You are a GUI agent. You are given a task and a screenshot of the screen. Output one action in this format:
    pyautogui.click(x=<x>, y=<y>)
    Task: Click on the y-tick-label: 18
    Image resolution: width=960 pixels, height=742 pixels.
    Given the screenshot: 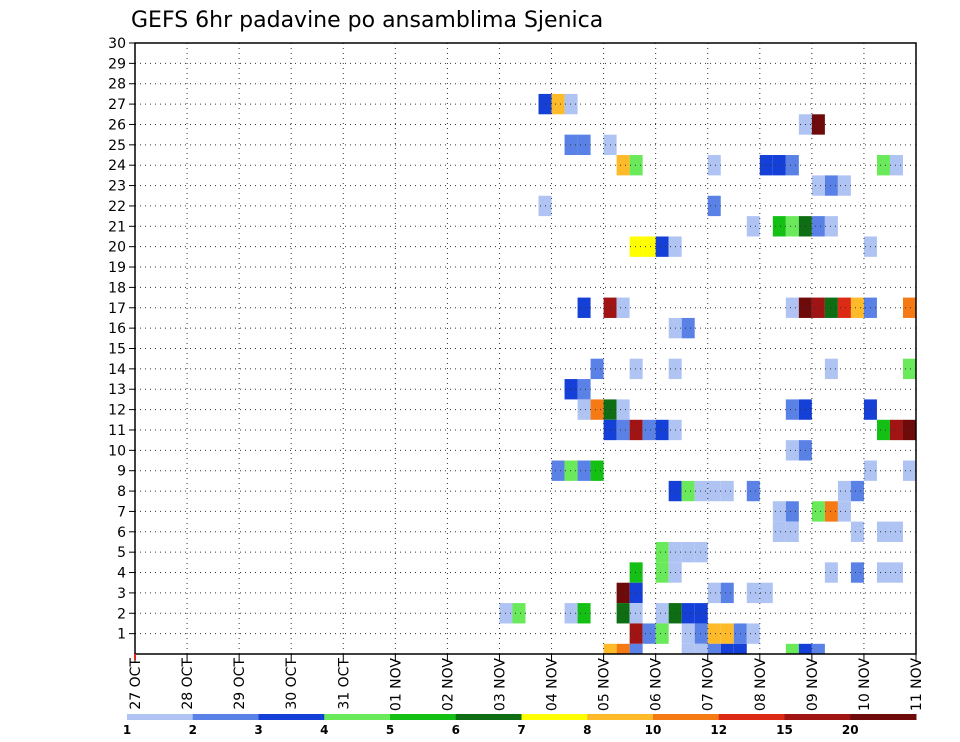 What is the action you would take?
    pyautogui.click(x=117, y=288)
    